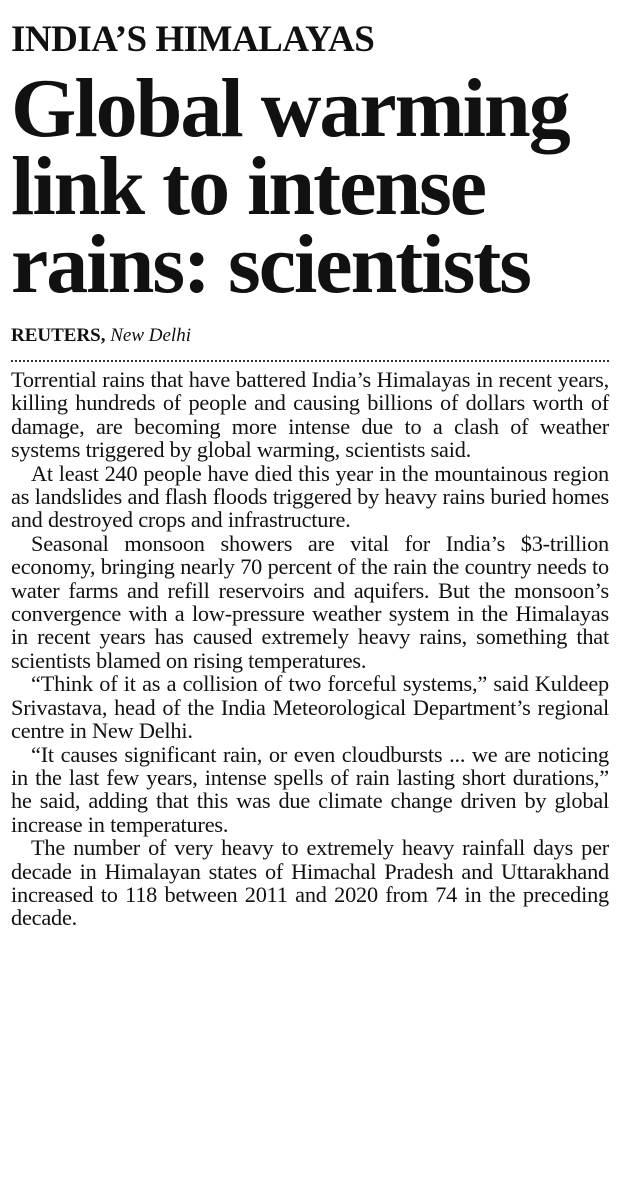 The width and height of the screenshot is (619, 1193). I want to click on kicker: INDIA’S HIMALAYAS, so click(193, 39).